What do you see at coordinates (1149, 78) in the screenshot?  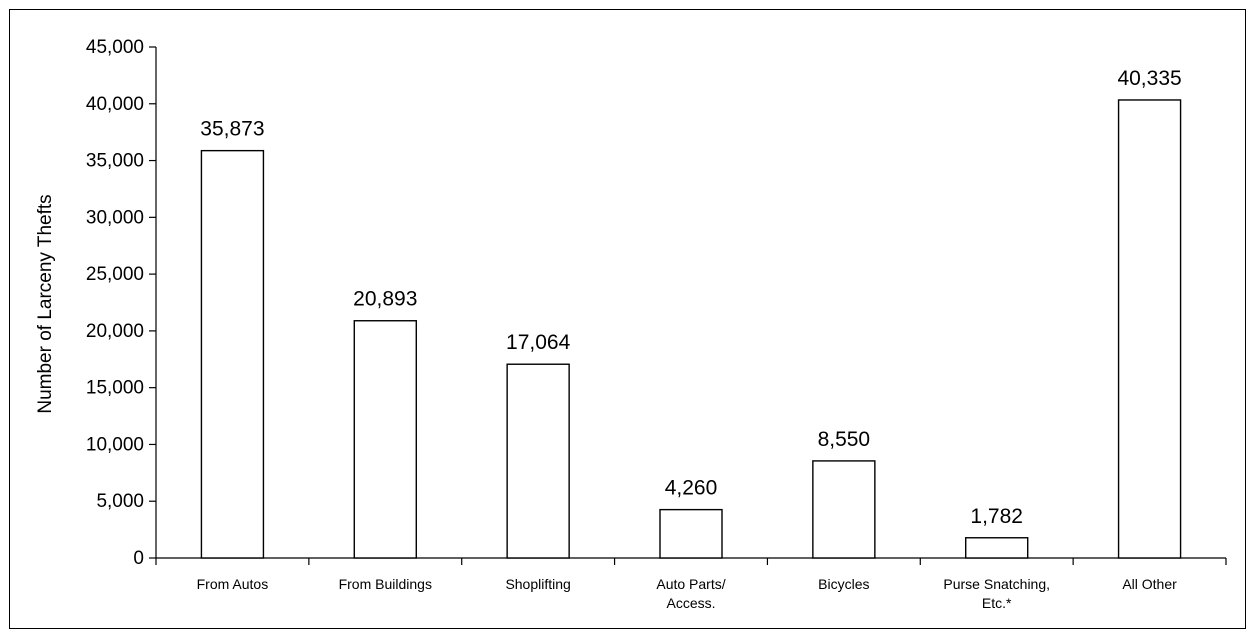 I see `data-label: 40,335` at bounding box center [1149, 78].